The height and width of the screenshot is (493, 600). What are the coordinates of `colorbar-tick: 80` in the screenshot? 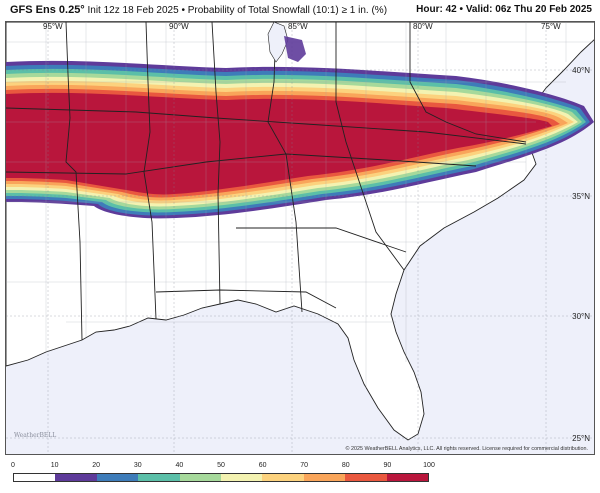 It's located at (345, 465).